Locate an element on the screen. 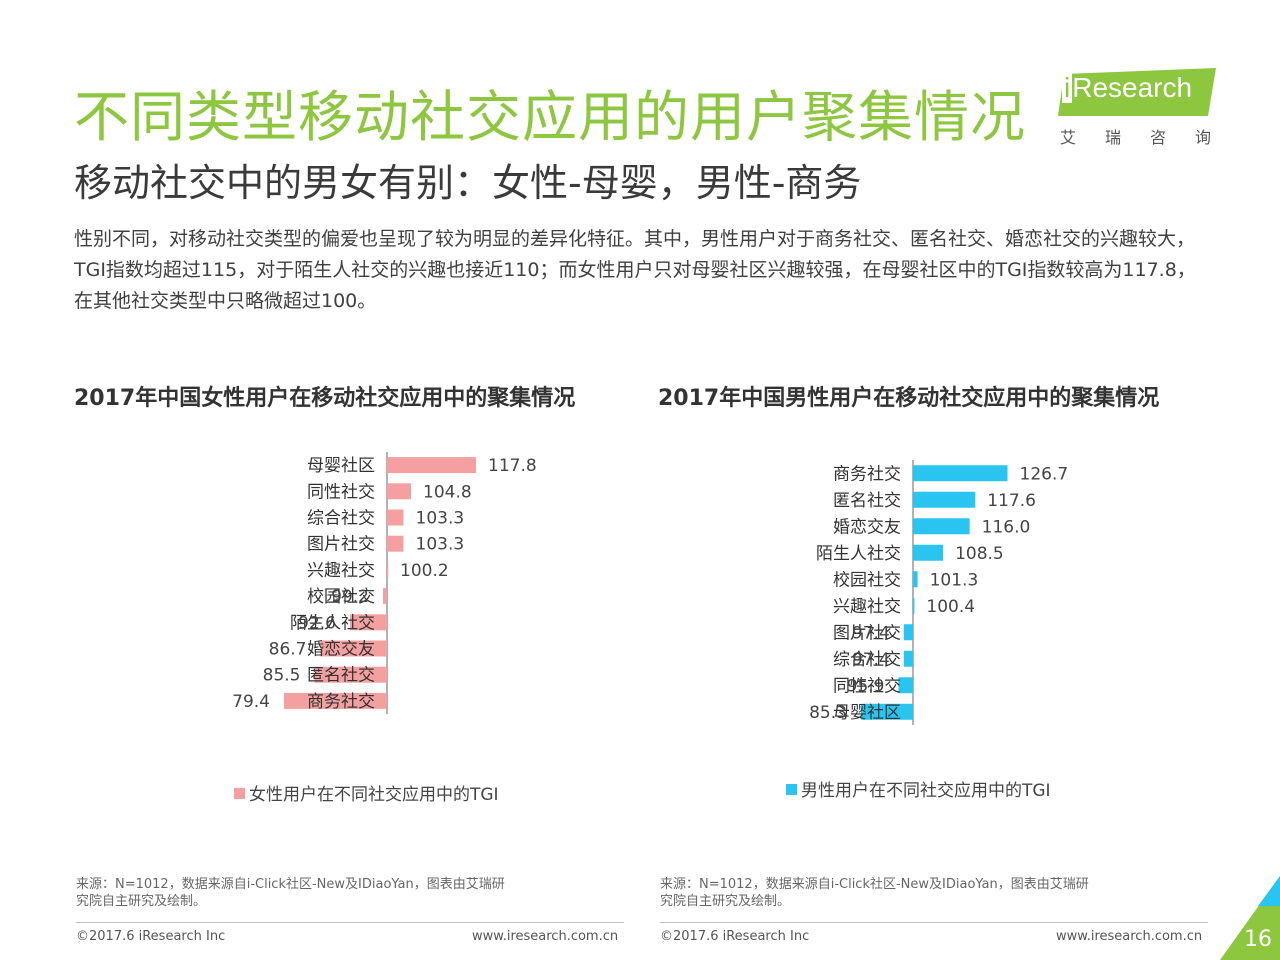 The height and width of the screenshot is (960, 1280). footer-divider-left is located at coordinates (350, 922).